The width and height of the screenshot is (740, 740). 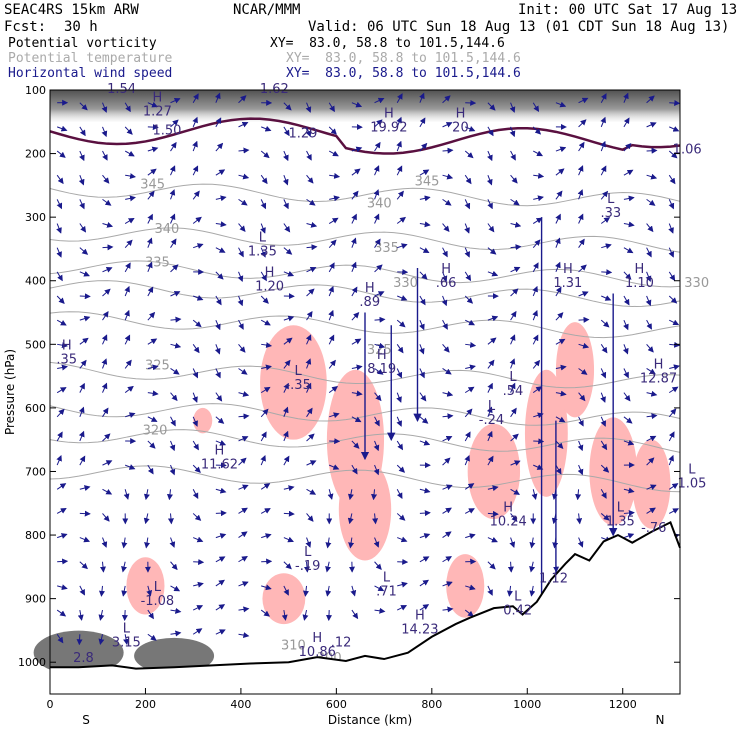 What do you see at coordinates (35, 154) in the screenshot?
I see `y-tick-label: 200` at bounding box center [35, 154].